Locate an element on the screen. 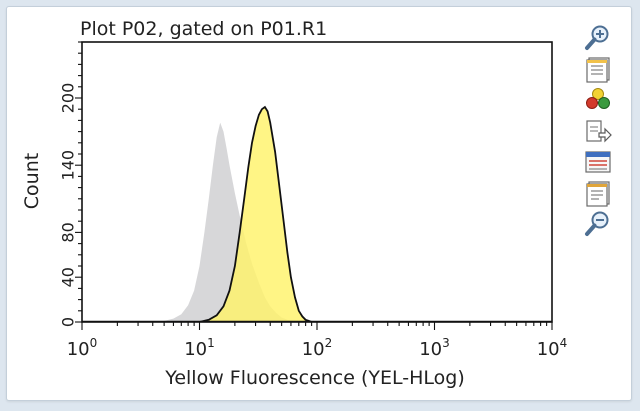  properties-icon is located at coordinates (598, 69).